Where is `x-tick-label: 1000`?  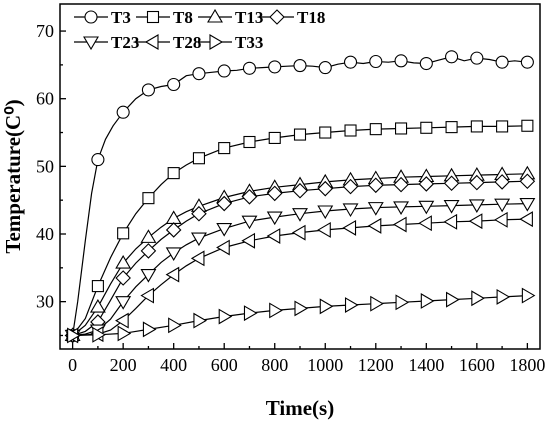 x-tick-label: 1000 is located at coordinates (325, 365).